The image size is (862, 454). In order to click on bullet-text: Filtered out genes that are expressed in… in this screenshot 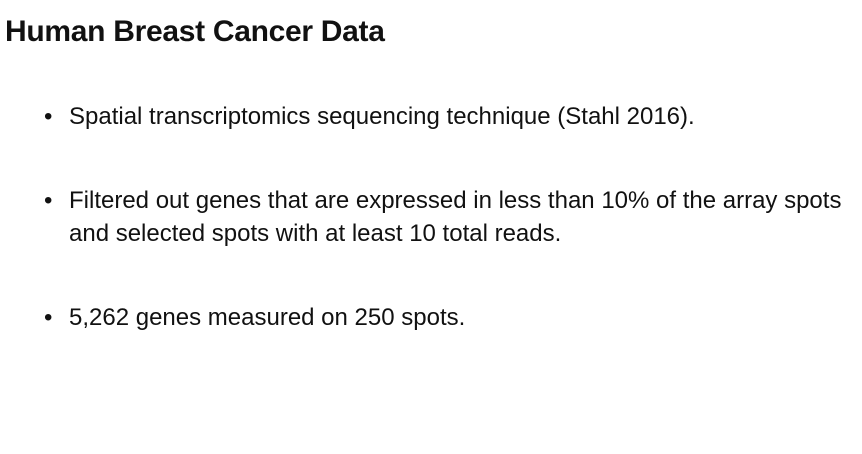, I will do `click(455, 217)`.